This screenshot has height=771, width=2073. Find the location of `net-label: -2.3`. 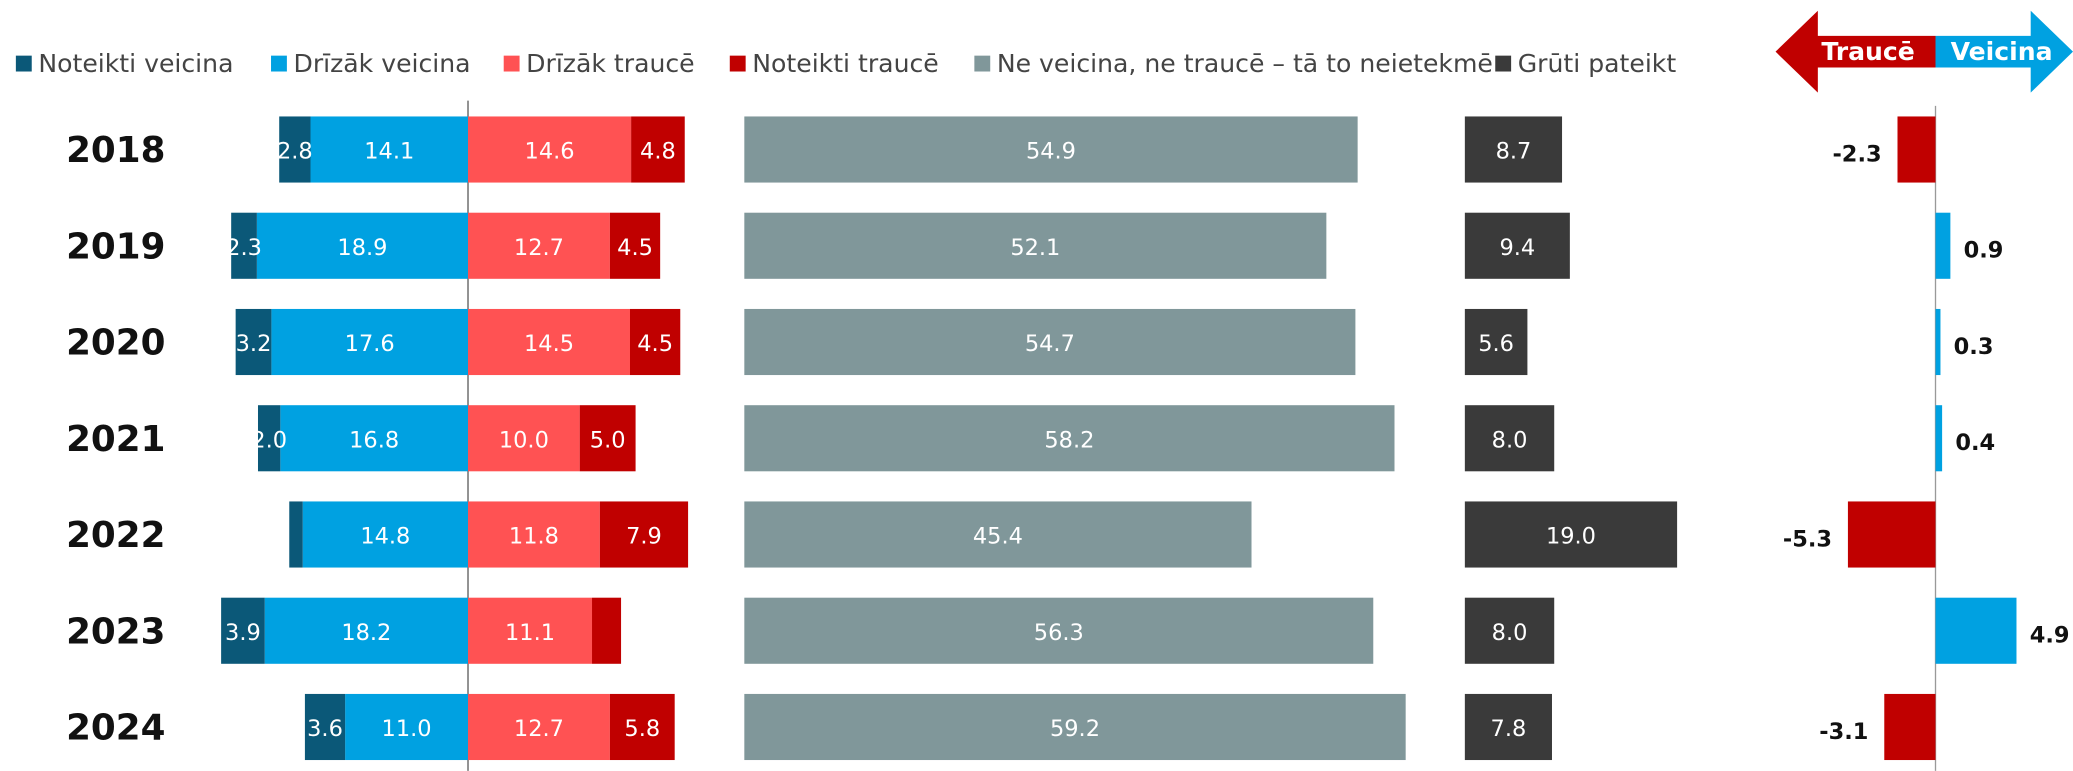

net-label: -2.3 is located at coordinates (1856, 154).